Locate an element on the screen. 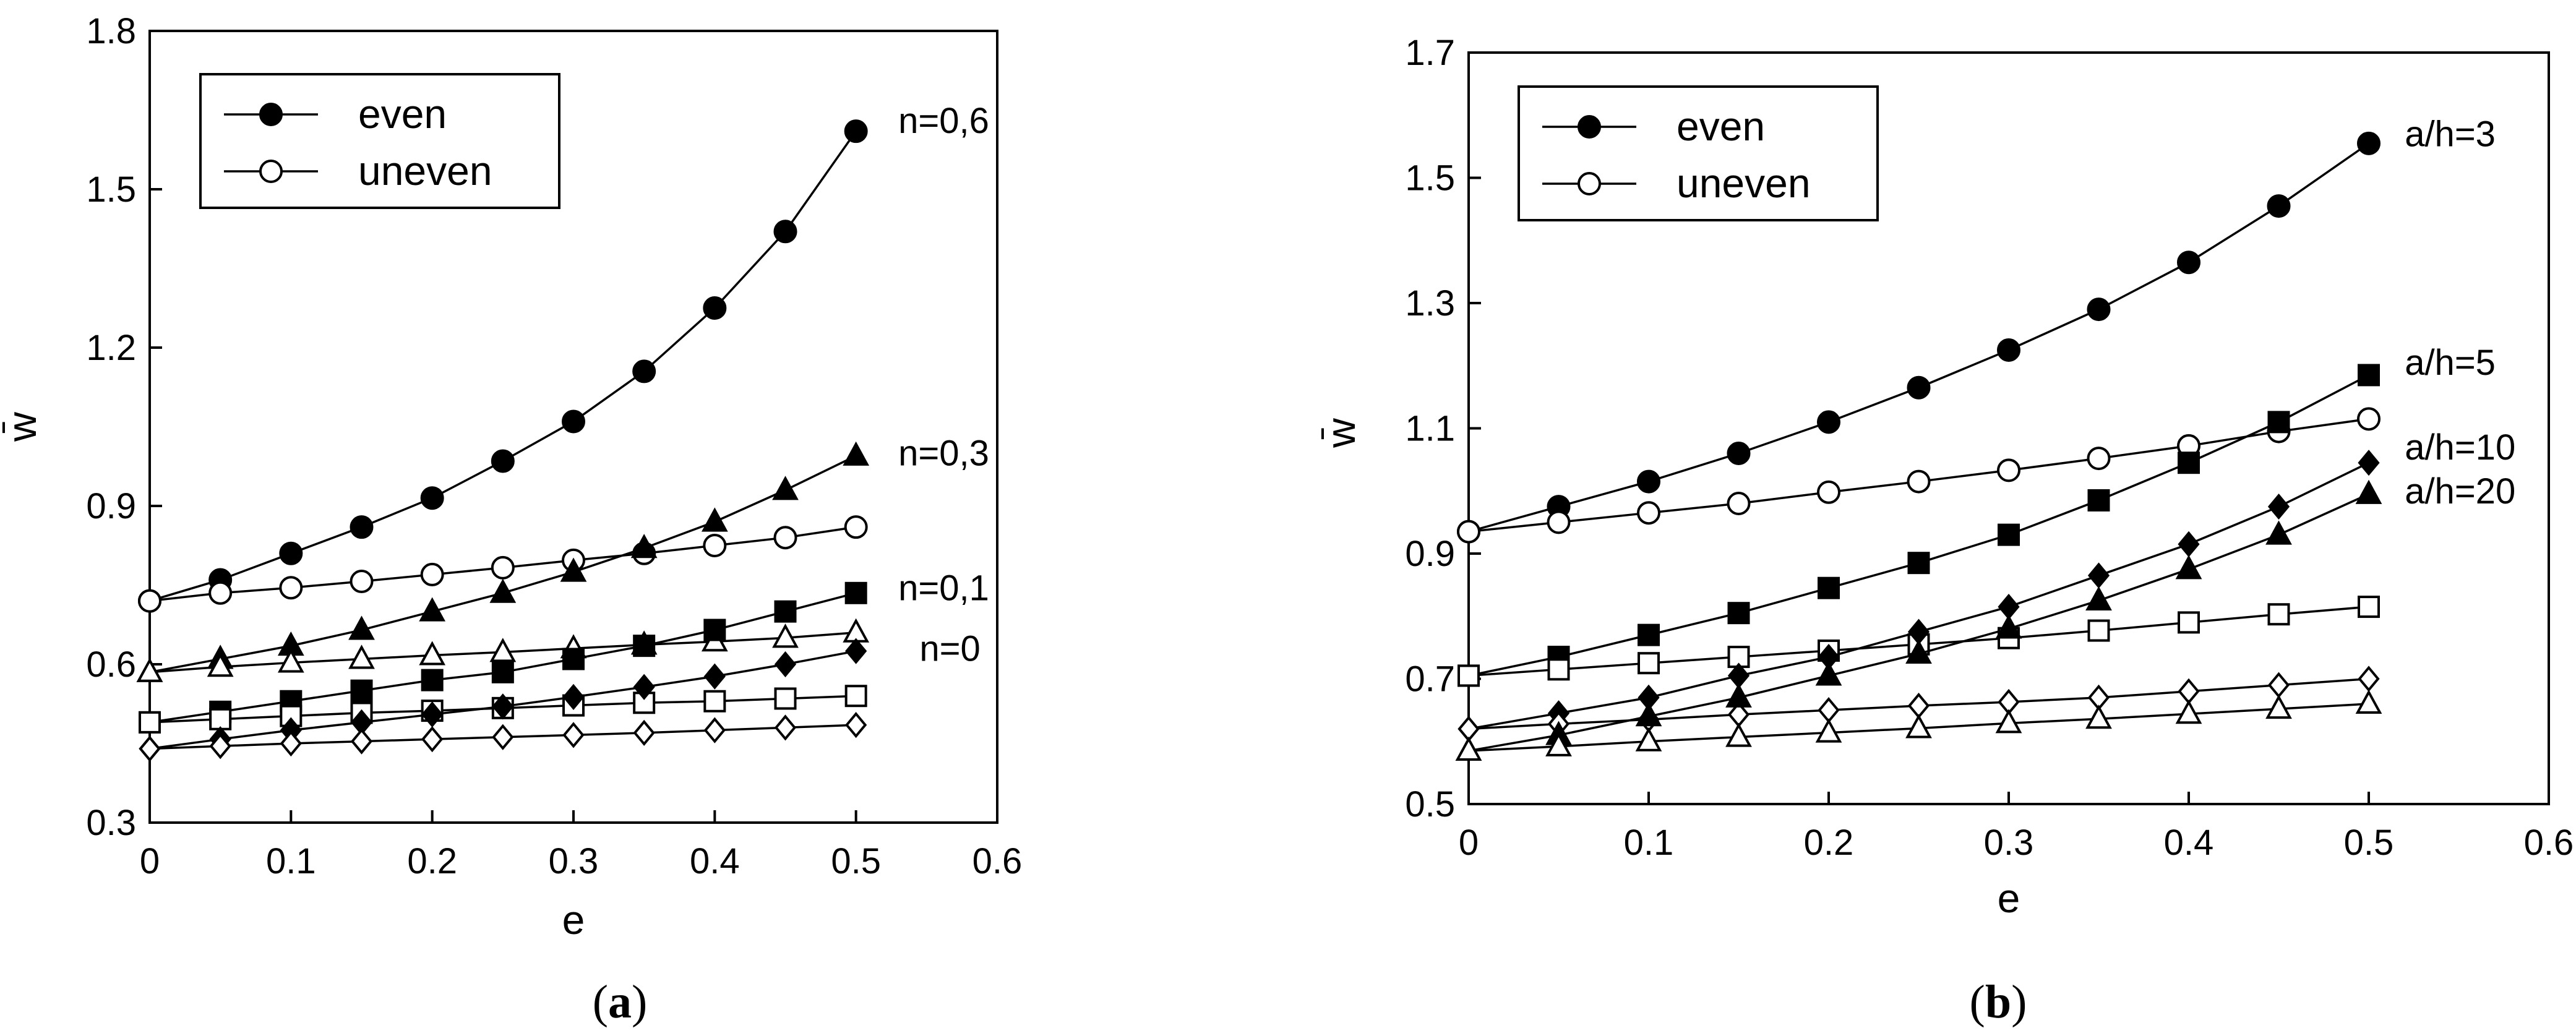  y-tick-label: 0.5 is located at coordinates (1430, 804).